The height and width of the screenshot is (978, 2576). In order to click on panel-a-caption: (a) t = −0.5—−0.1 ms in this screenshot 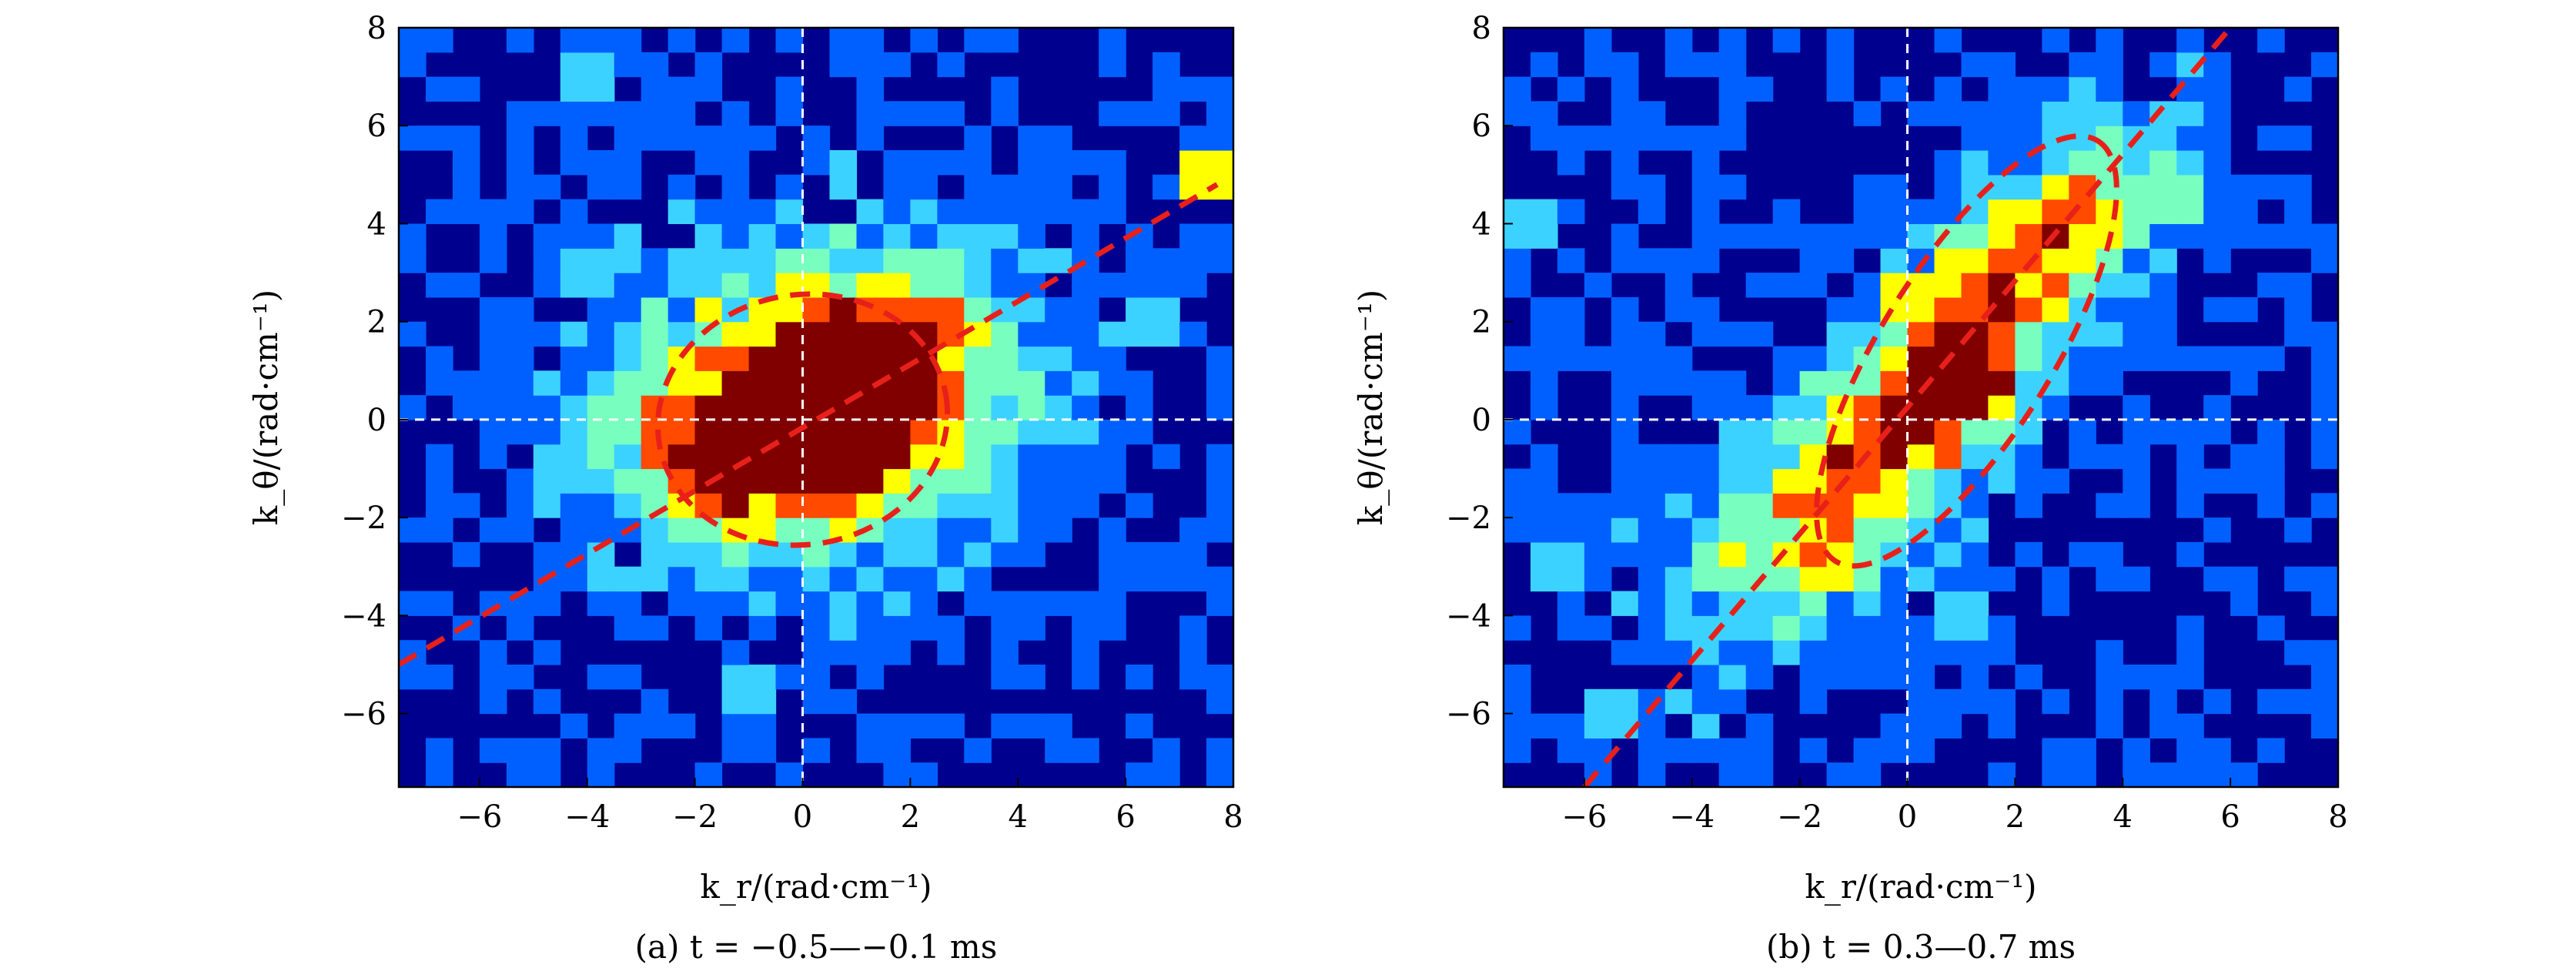, I will do `click(816, 947)`.